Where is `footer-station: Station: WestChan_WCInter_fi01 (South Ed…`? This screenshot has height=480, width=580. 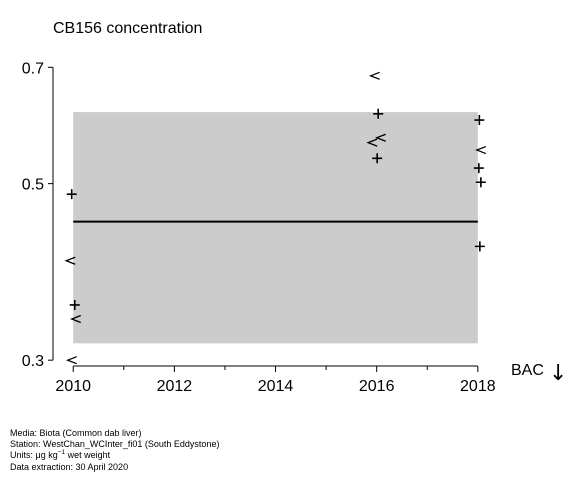
footer-station: Station: WestChan_WCInter_fi01 (South Ed… is located at coordinates (115, 444).